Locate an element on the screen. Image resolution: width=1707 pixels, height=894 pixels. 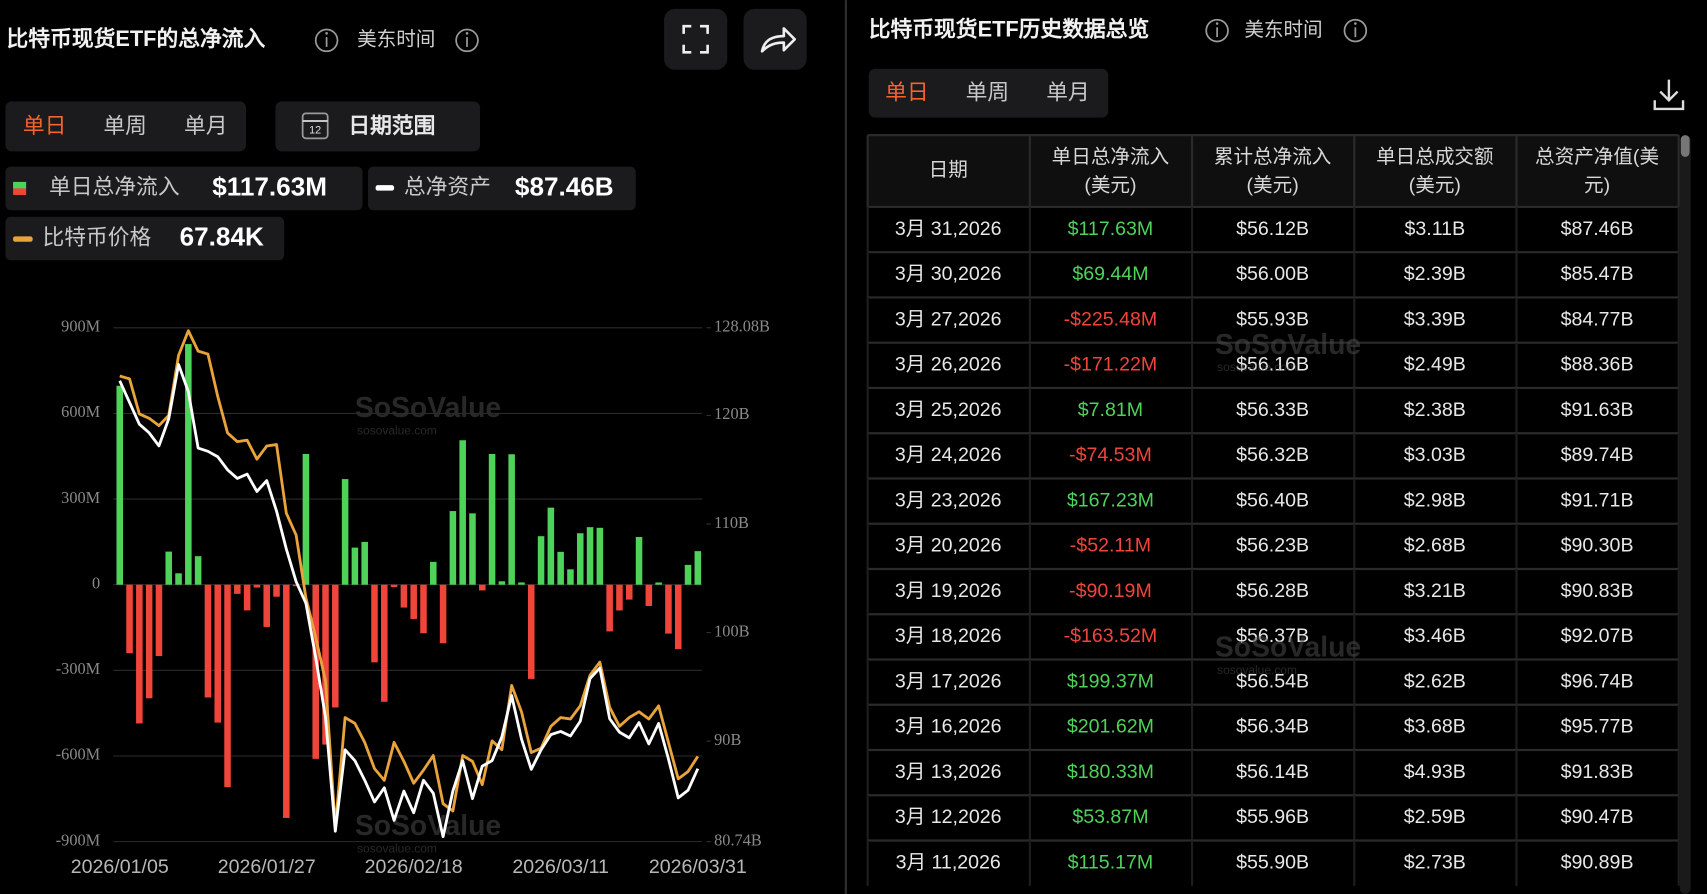
table-cell: $3.46B is located at coordinates (1435, 636).